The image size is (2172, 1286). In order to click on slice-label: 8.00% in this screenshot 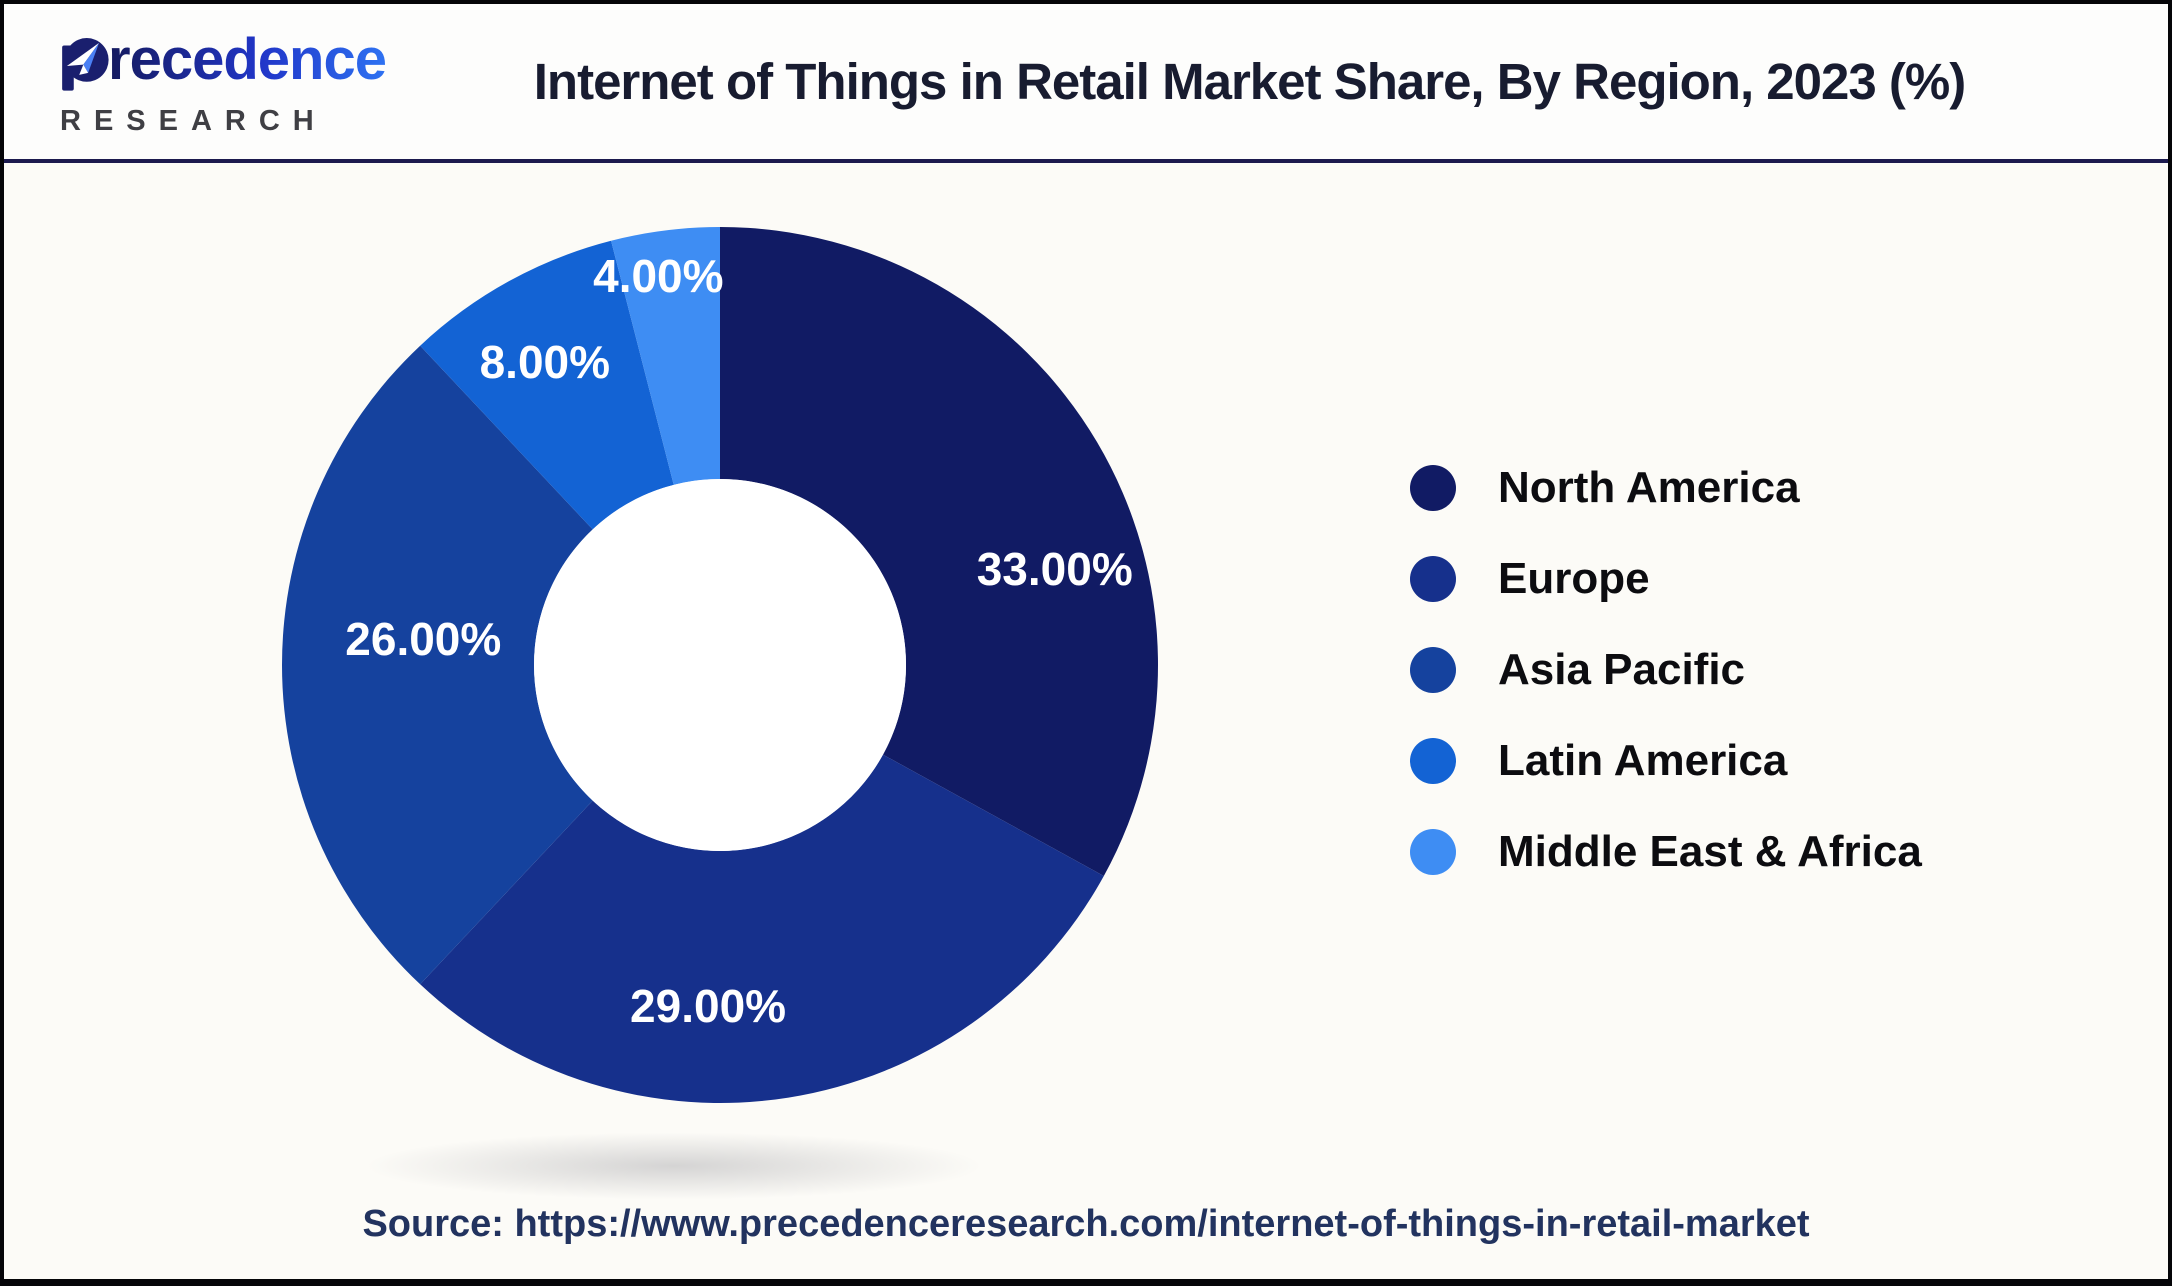, I will do `click(545, 361)`.